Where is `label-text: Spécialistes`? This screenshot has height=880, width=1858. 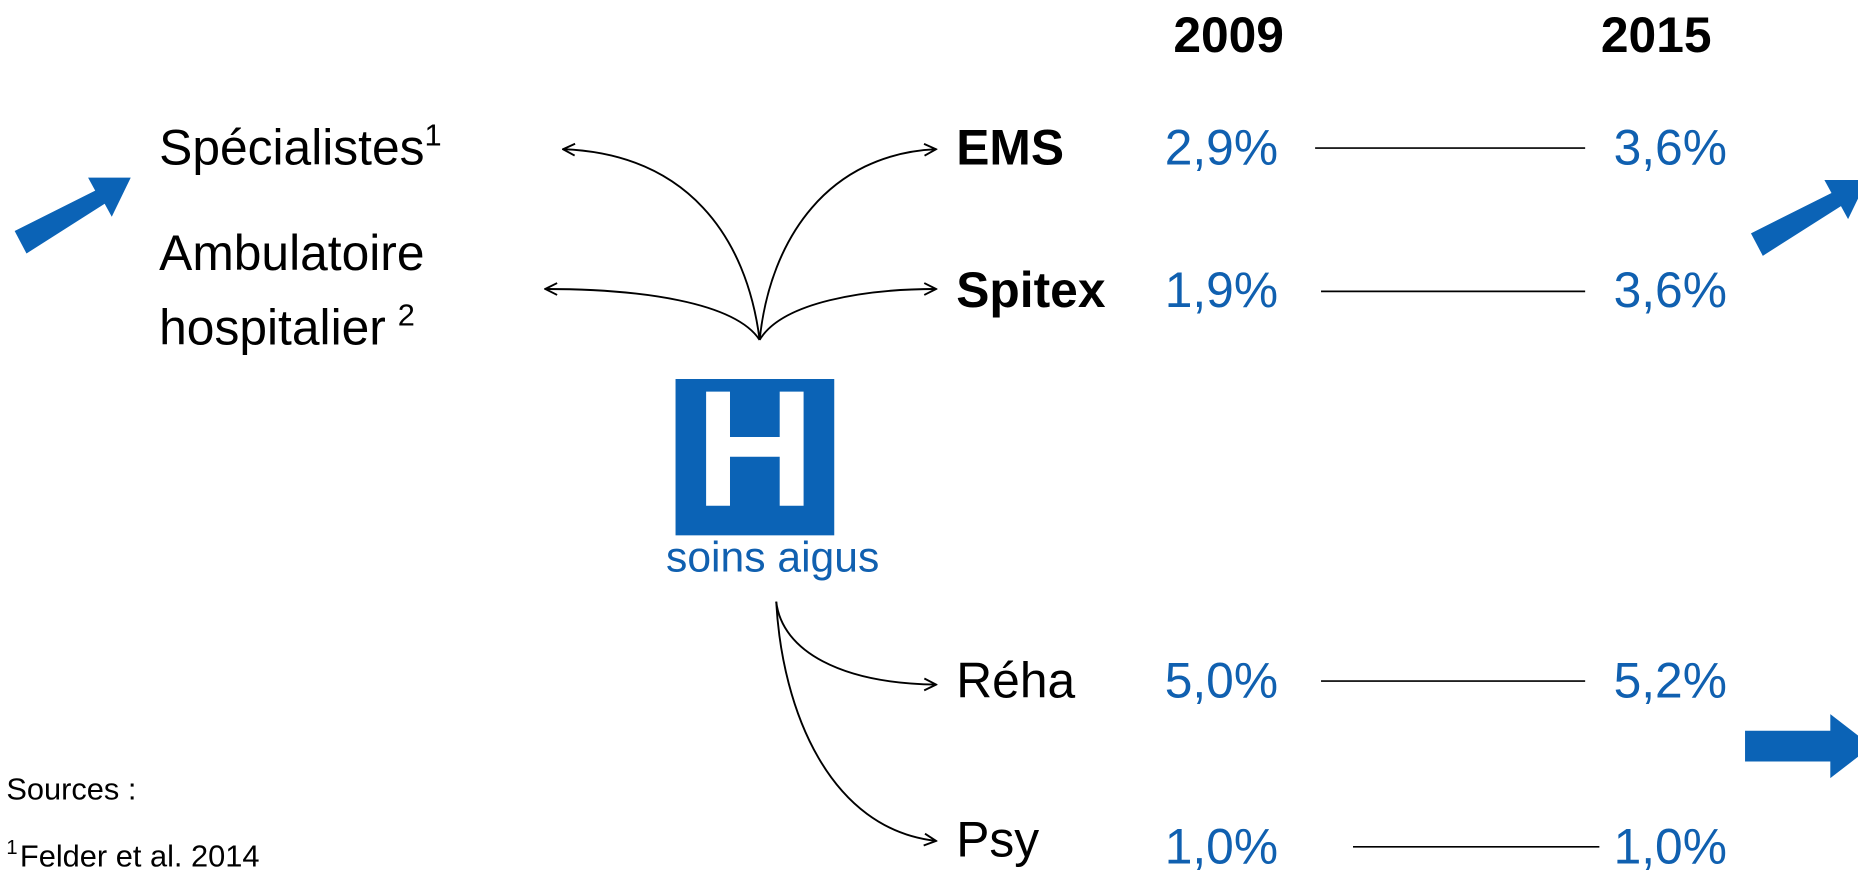 label-text: Spécialistes is located at coordinates (291, 148).